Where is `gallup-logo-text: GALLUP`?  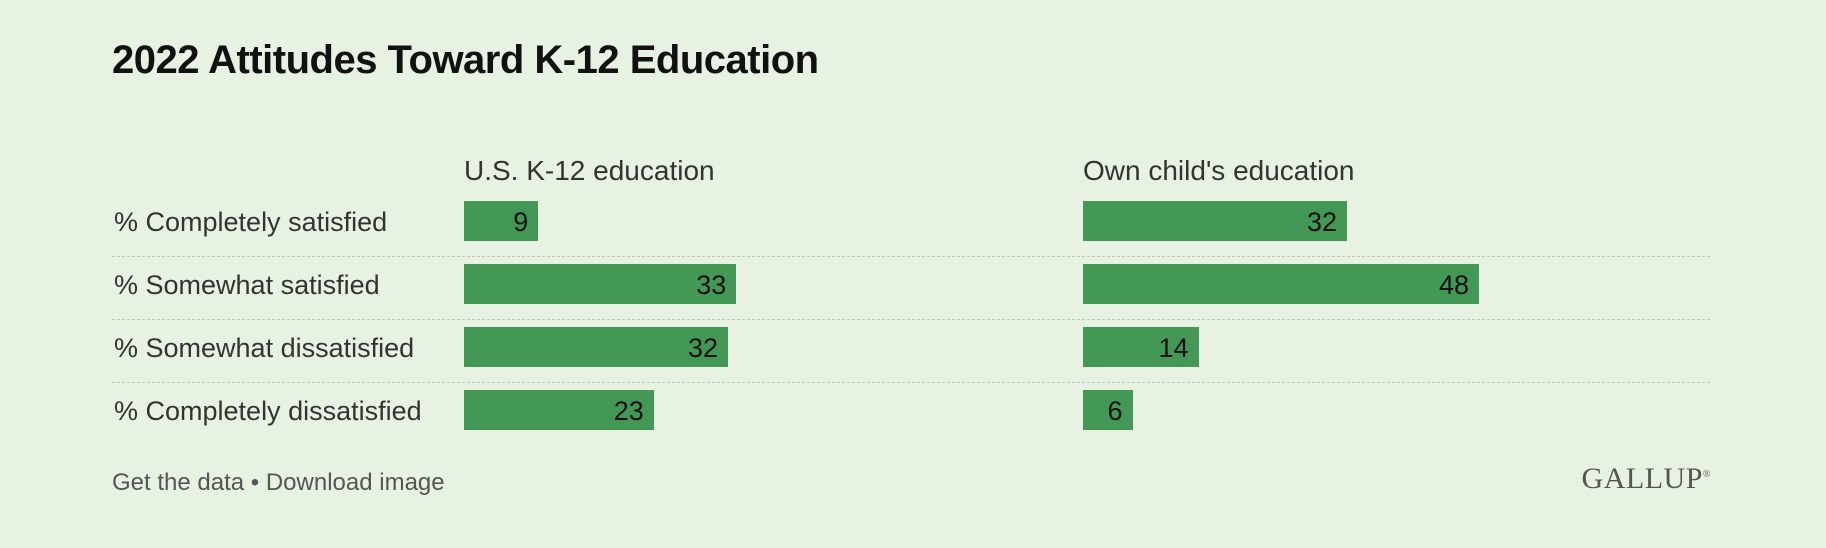
gallup-logo-text: GALLUP is located at coordinates (1642, 478).